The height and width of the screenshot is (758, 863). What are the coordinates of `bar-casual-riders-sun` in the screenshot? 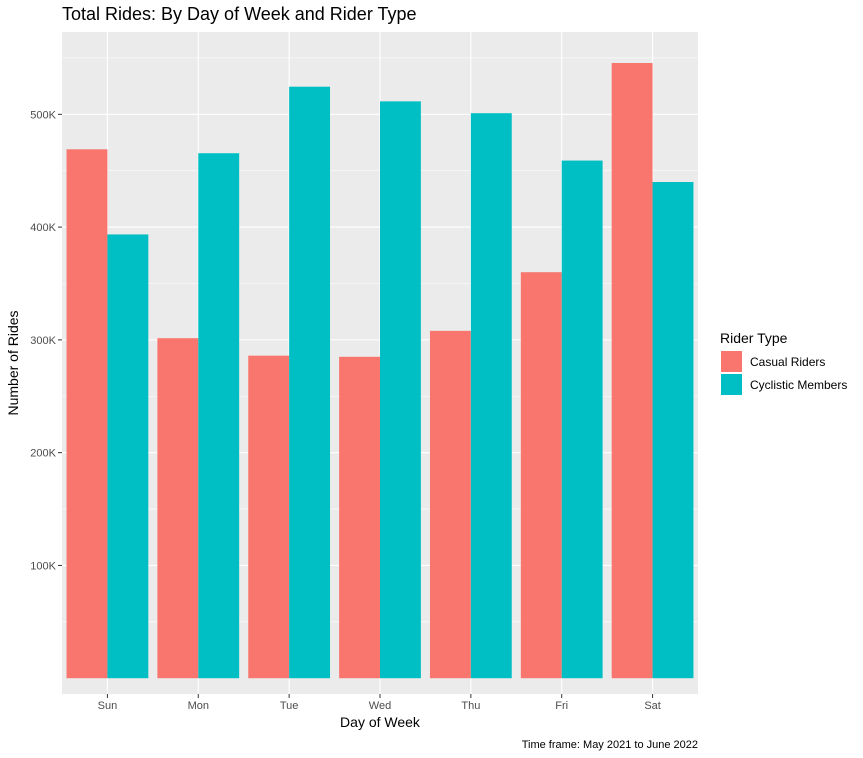 It's located at (87, 414).